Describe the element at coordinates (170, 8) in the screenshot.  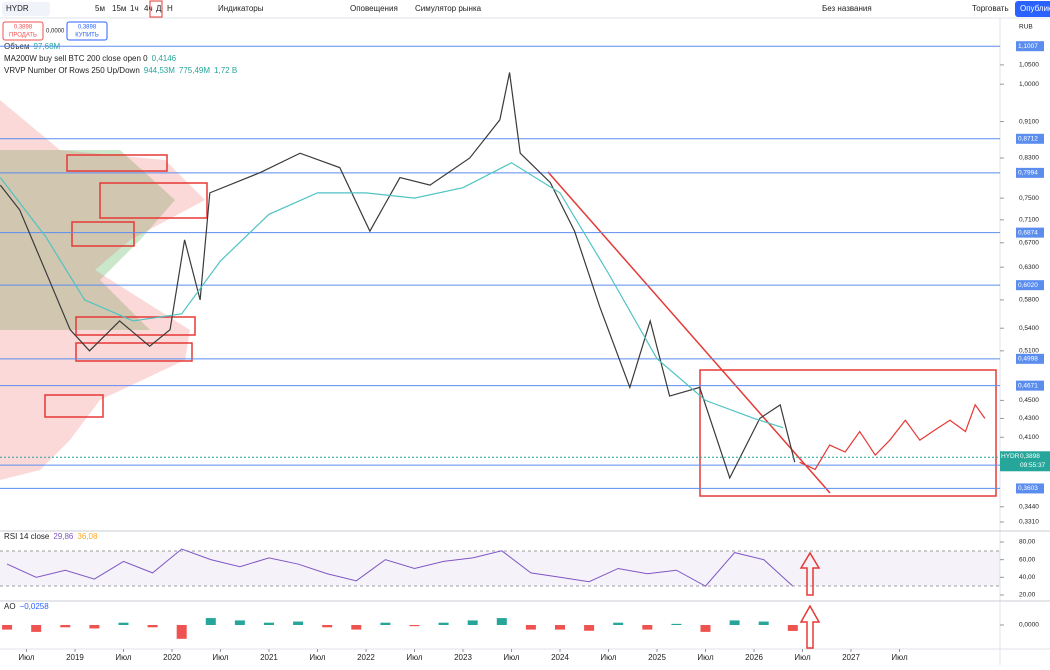
I see `interval: Н` at that location.